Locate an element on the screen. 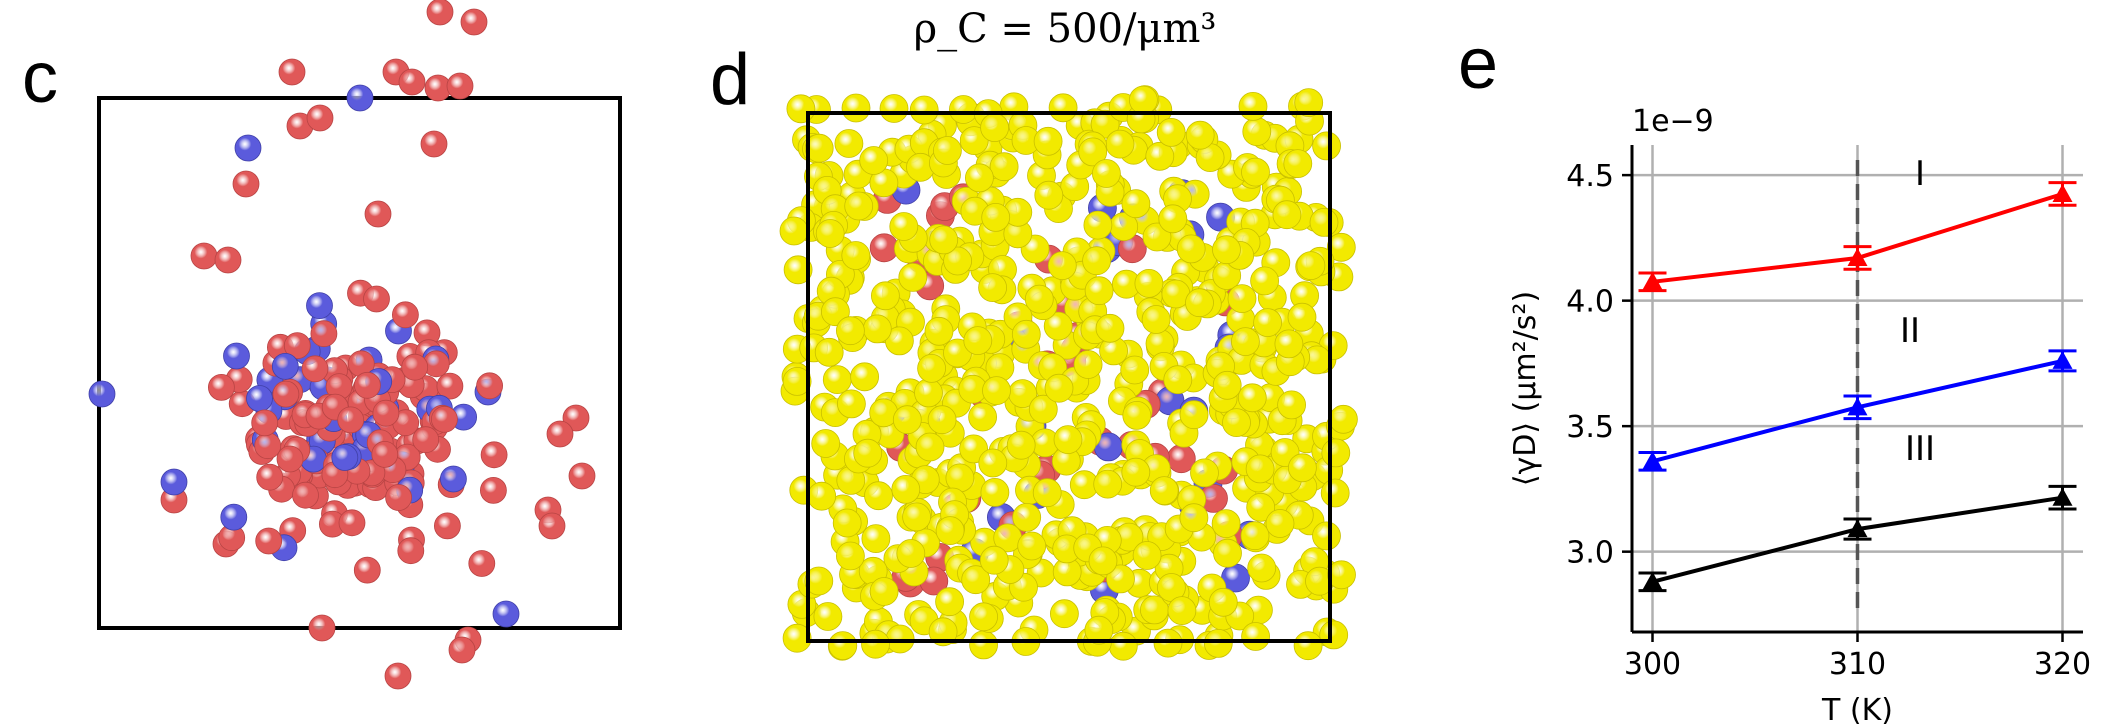  series-label: III is located at coordinates (1920, 449).